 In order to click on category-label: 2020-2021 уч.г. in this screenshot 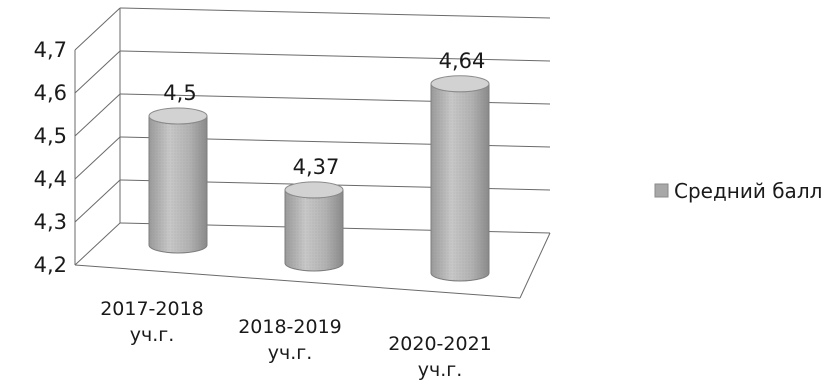, I will do `click(440, 357)`.